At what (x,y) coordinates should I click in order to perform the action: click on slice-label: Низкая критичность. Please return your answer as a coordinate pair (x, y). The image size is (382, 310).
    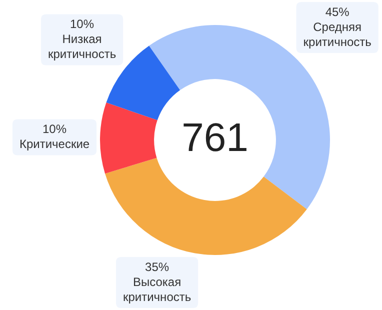
    Looking at the image, I should click on (82, 47).